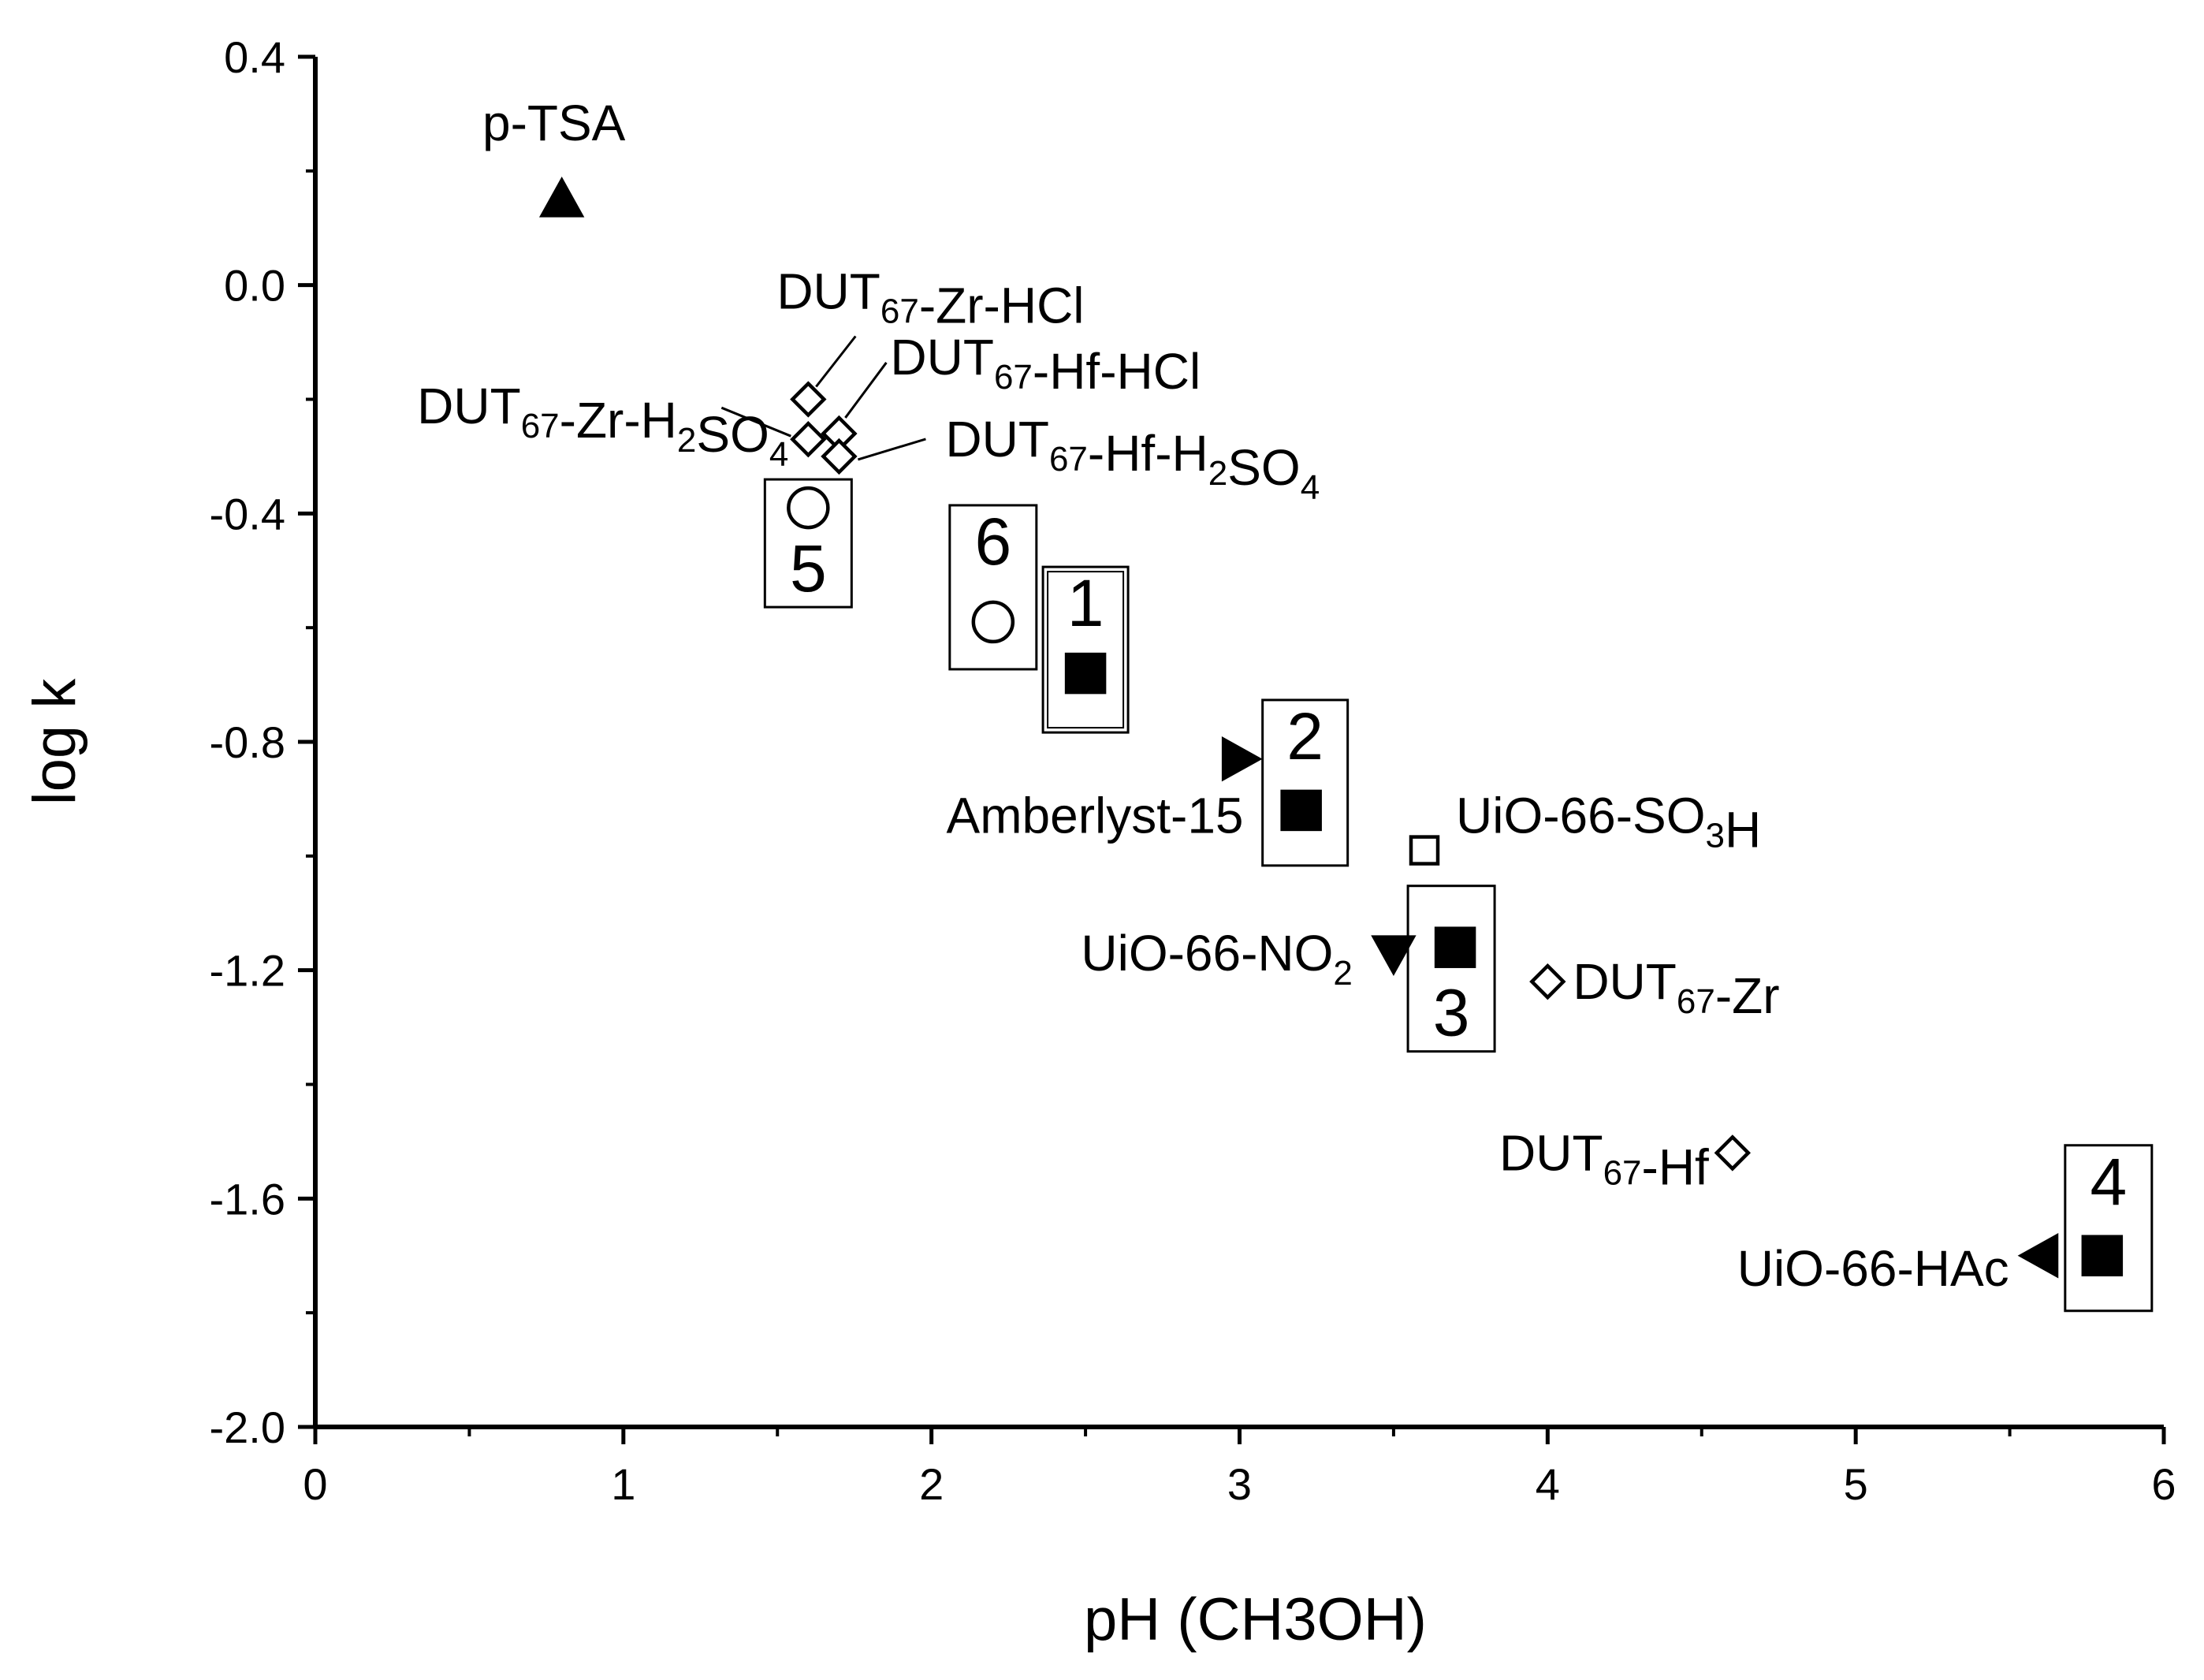 This screenshot has width=2204, height=1680. I want to click on x-tick-label: 2, so click(931, 1484).